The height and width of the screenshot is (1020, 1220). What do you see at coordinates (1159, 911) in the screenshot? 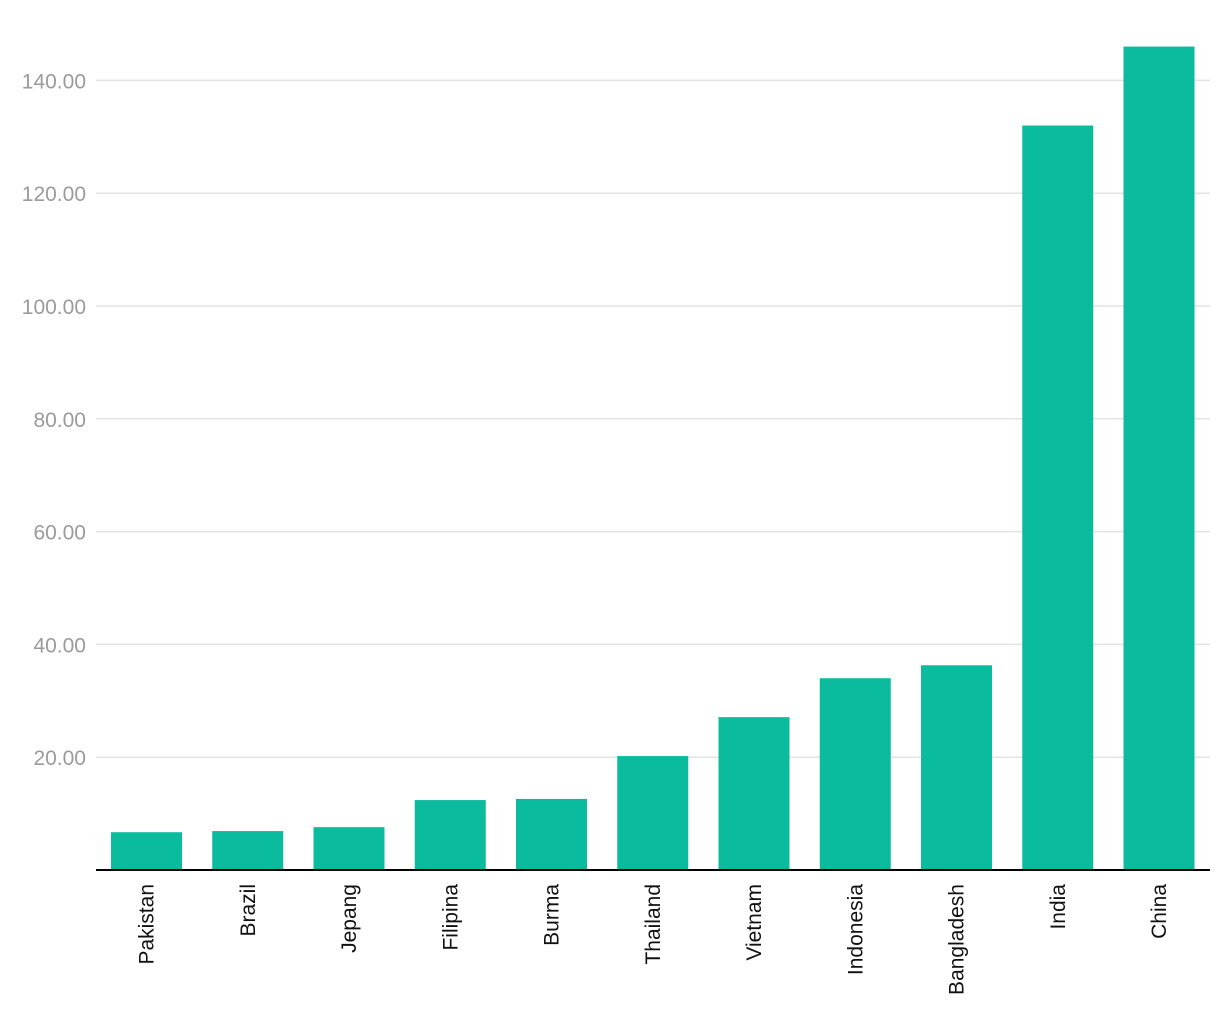
I see `x-tick-label: China` at bounding box center [1159, 911].